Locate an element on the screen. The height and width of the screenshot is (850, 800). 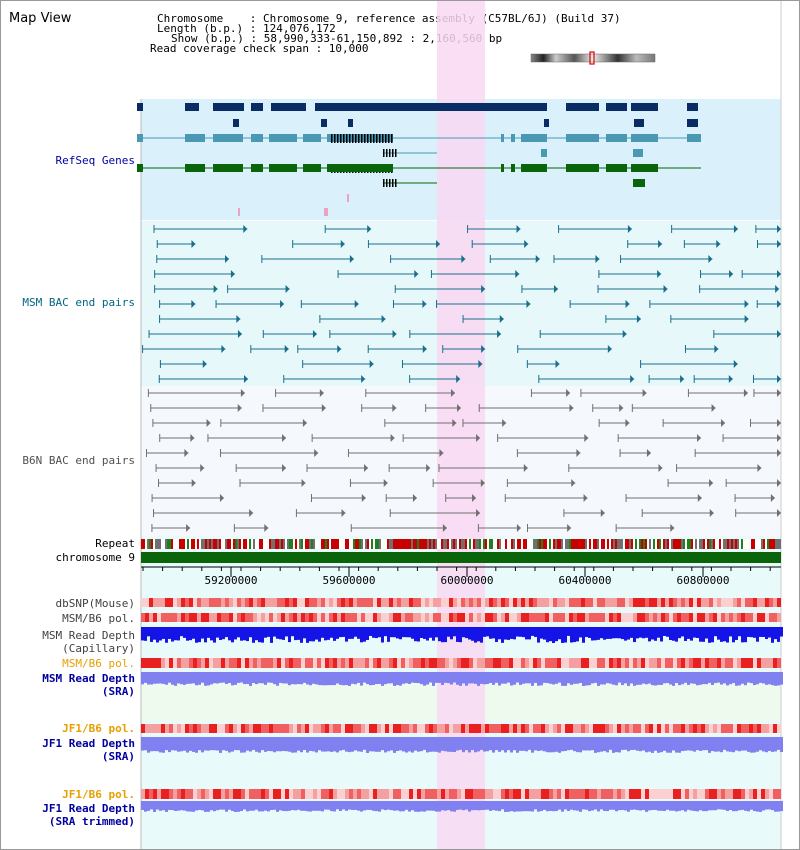
read-depth-track is located at coordinates (462, 806).